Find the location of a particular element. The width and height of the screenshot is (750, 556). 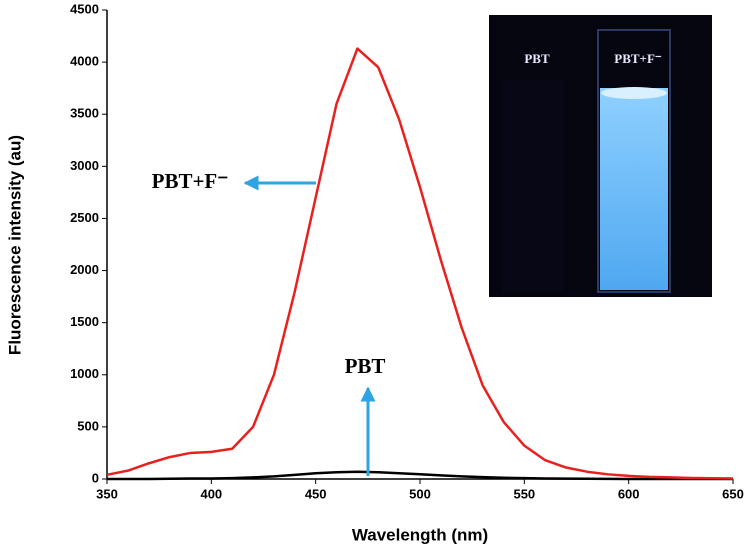

series-line is located at coordinates (420, 475).